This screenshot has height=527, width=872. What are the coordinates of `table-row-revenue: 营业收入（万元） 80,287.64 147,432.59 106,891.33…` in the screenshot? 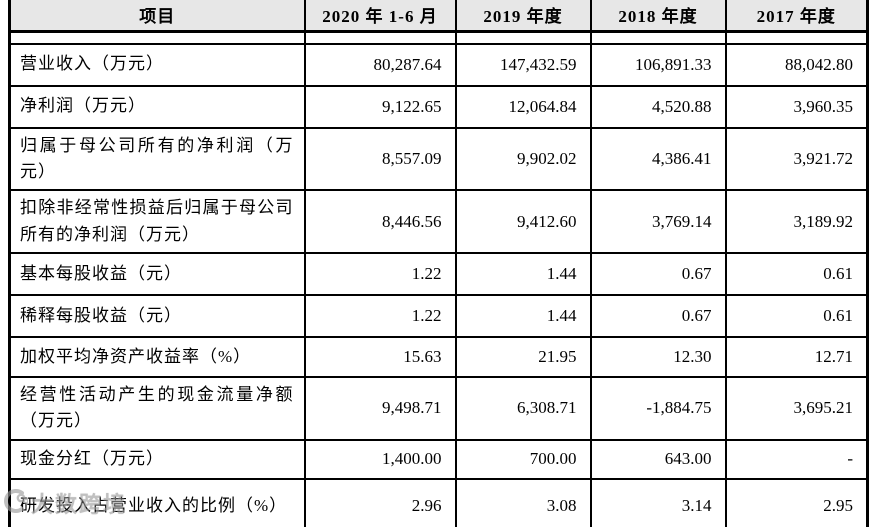 It's located at (438, 64).